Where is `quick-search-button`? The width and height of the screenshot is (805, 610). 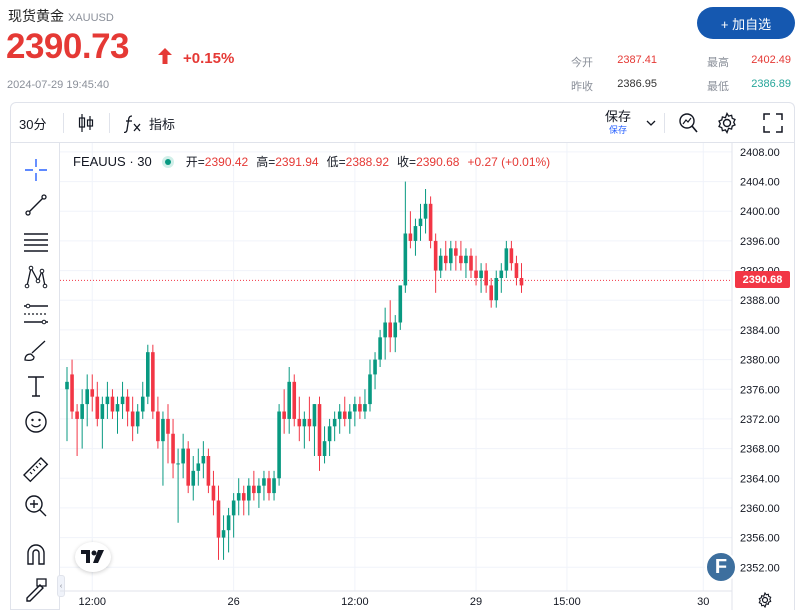 quick-search-button is located at coordinates (688, 123).